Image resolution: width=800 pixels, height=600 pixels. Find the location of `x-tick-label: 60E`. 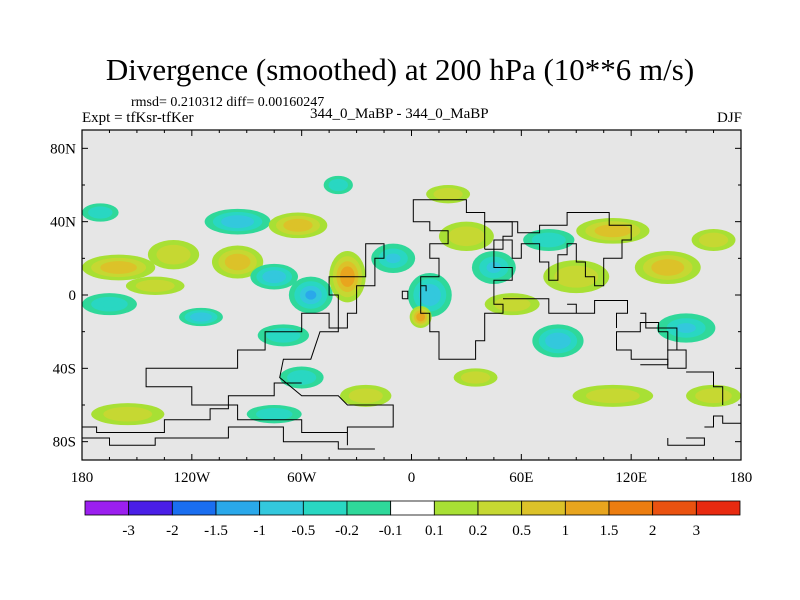

x-tick-label: 60E is located at coordinates (521, 478).